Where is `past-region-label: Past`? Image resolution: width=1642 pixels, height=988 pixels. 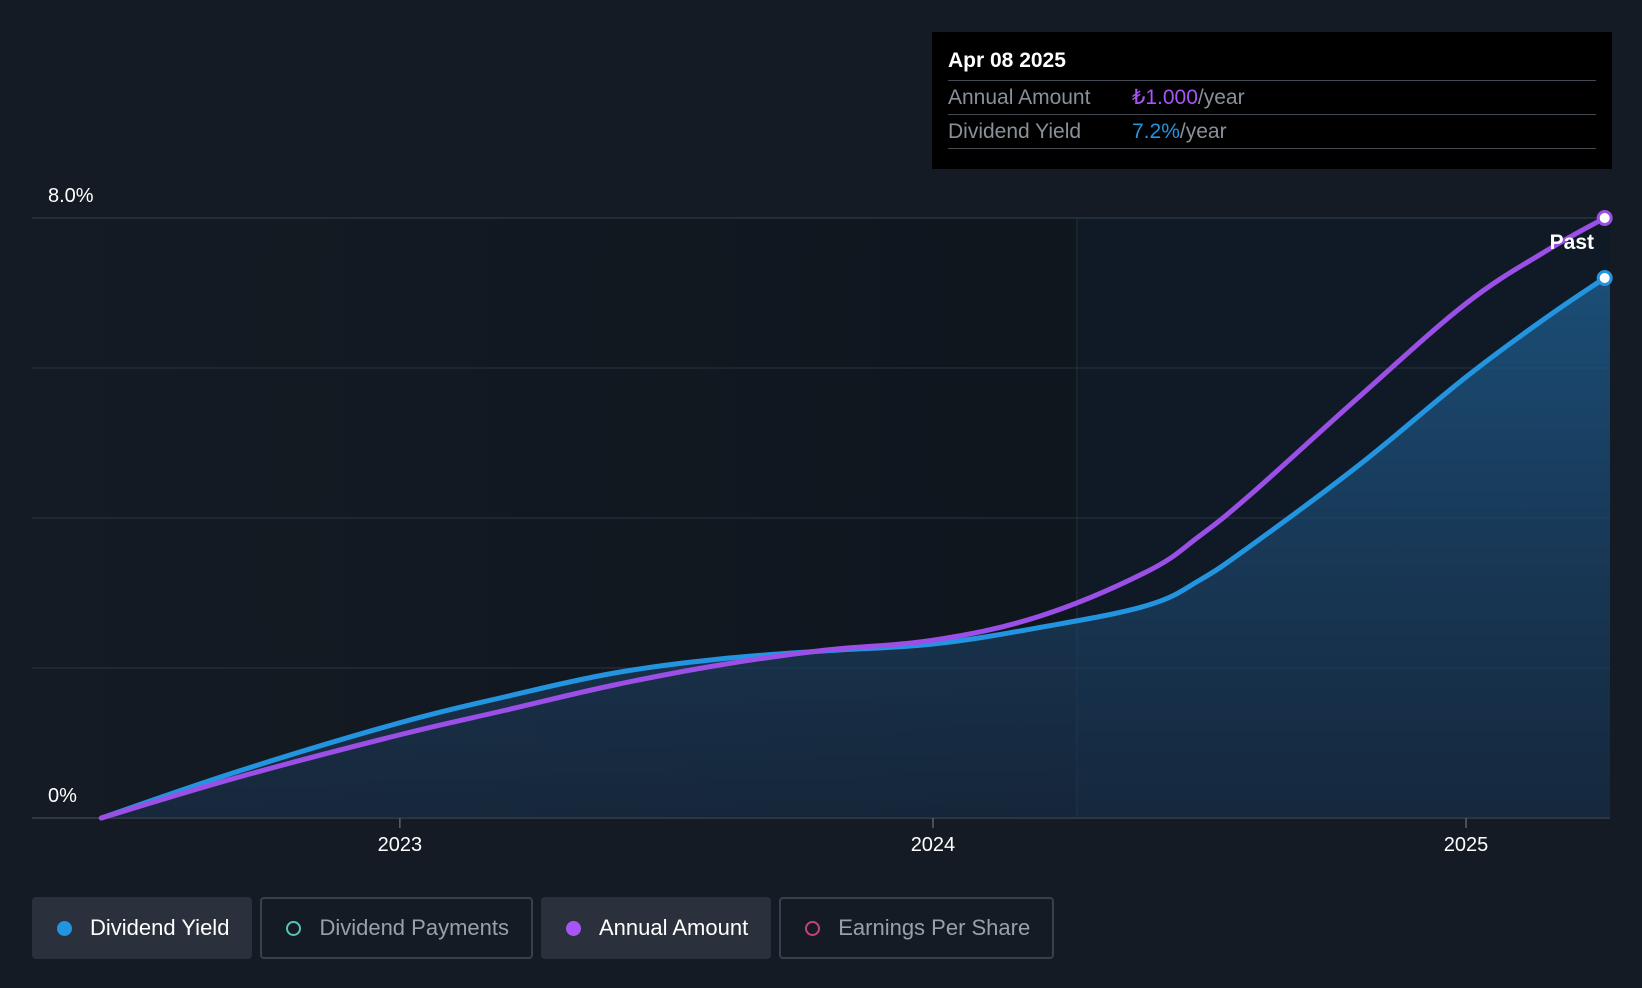 past-region-label: Past is located at coordinates (1572, 242).